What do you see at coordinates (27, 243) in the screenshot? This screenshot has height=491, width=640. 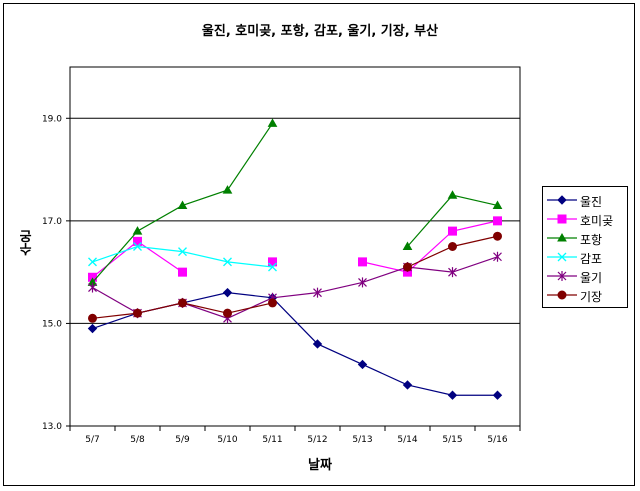 I see `y-axis-label: 수온` at bounding box center [27, 243].